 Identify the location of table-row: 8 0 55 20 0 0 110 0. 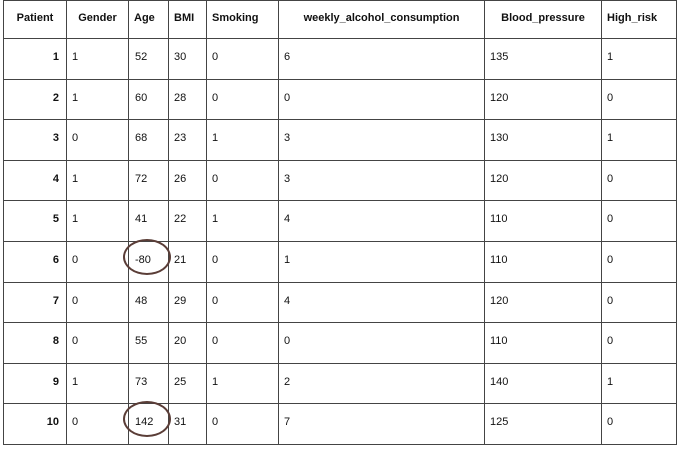
(340, 343).